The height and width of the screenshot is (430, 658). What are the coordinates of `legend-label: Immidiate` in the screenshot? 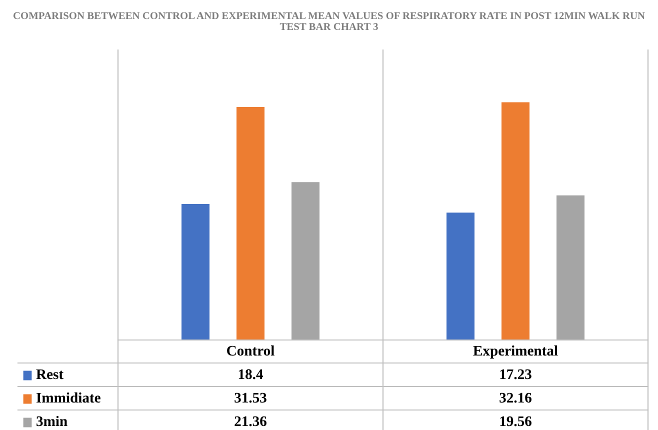 It's located at (68, 397).